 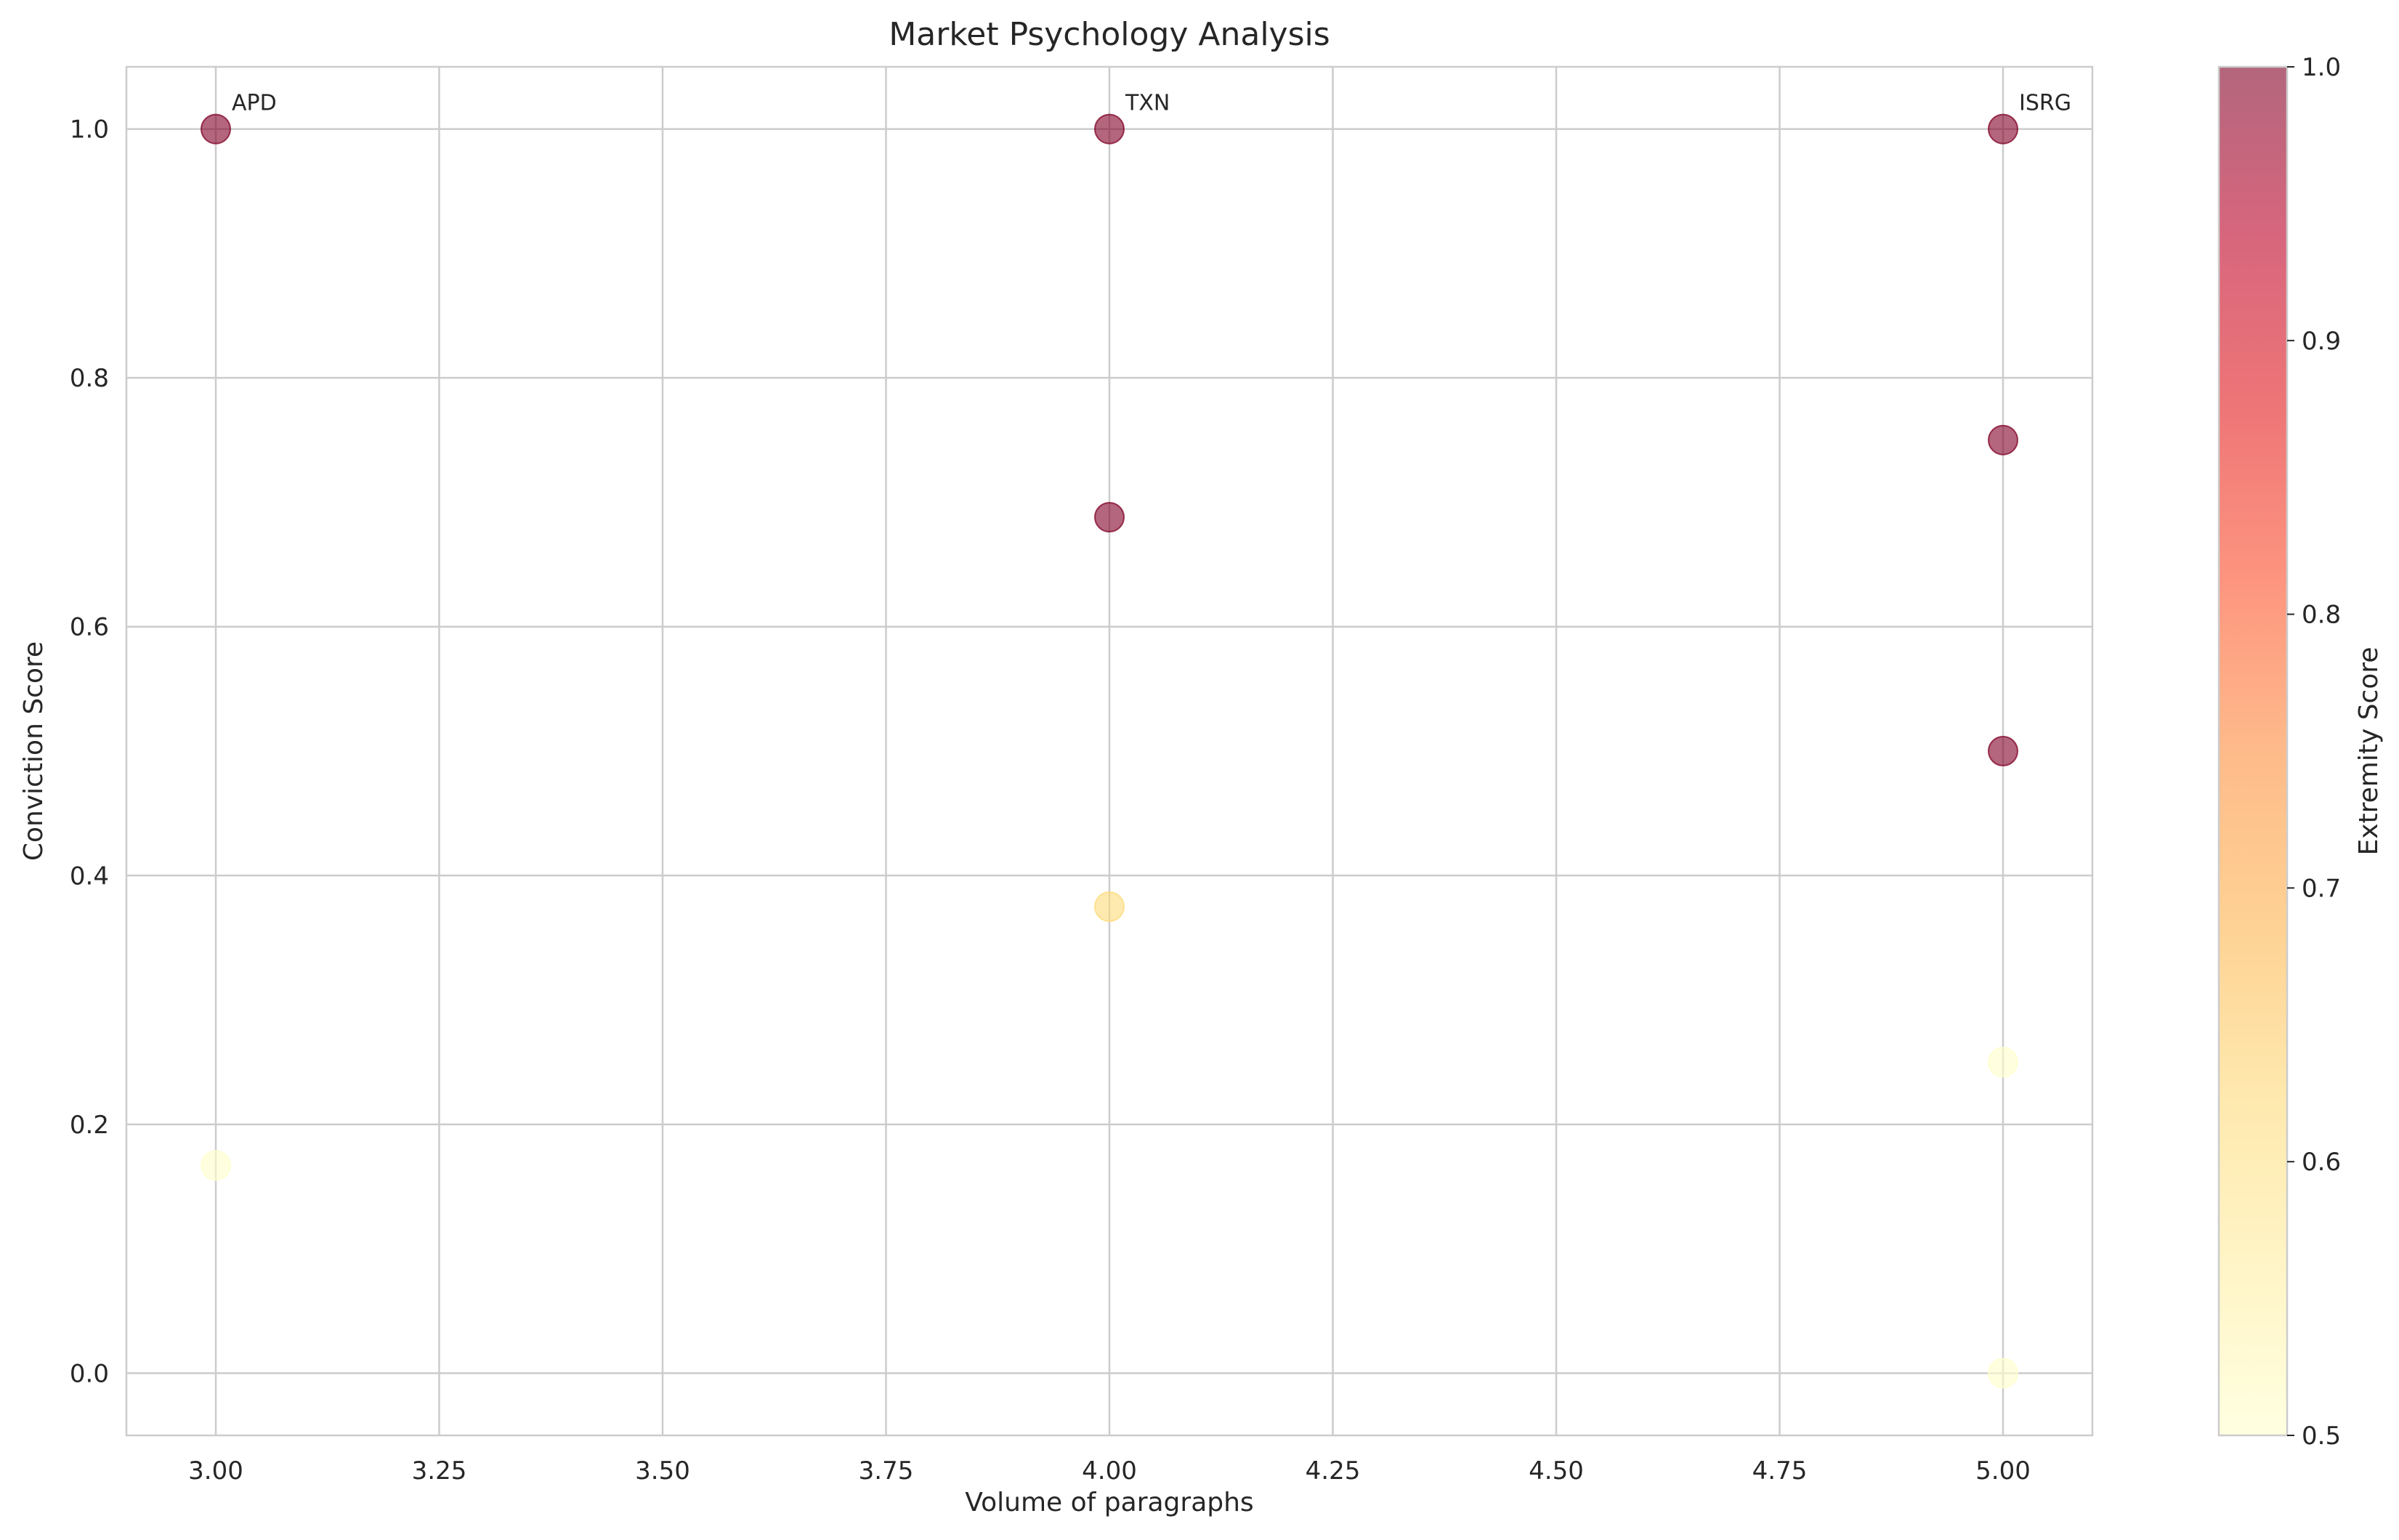 What do you see at coordinates (2321, 341) in the screenshot?
I see `colorbar-tick-label: 0.9` at bounding box center [2321, 341].